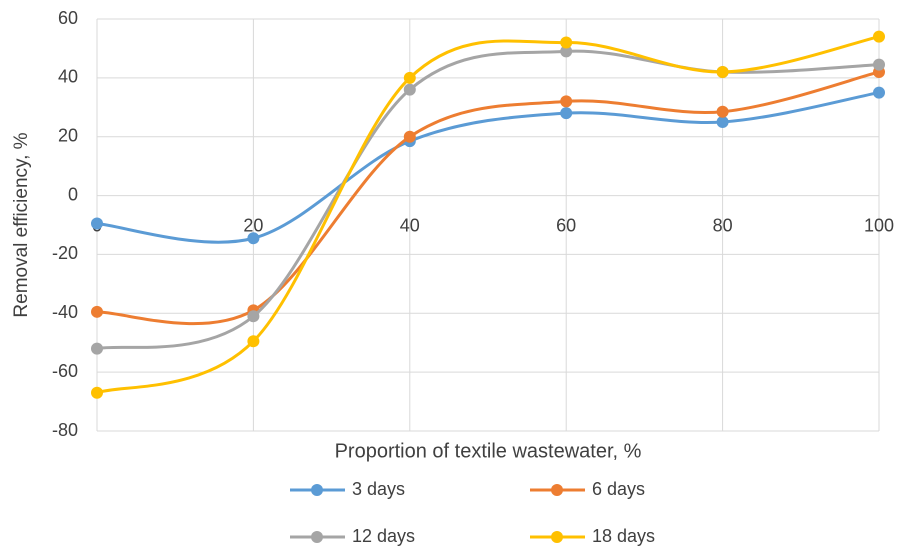  Describe the element at coordinates (65, 312) in the screenshot. I see `y-tick-label: -40` at that location.